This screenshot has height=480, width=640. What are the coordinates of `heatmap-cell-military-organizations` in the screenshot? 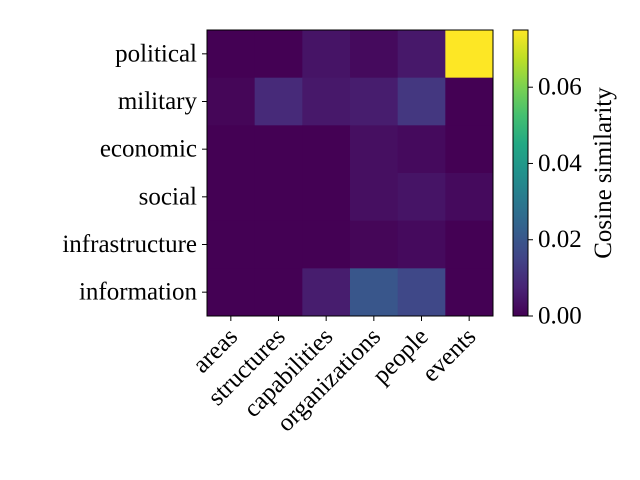 It's located at (374, 101).